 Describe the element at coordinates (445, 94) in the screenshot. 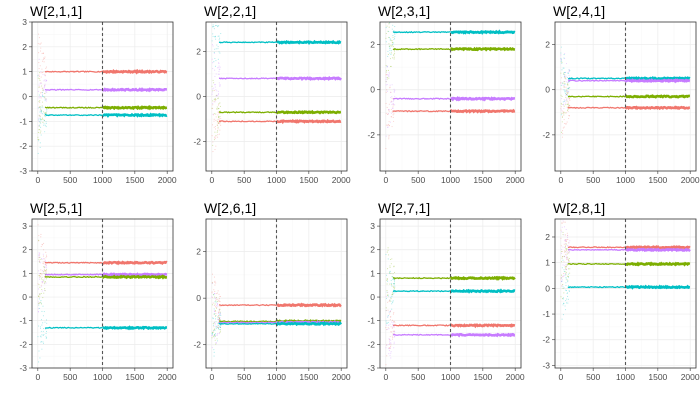

I see `panel-3: 0 500 1000 1500 2000 -2 0 2 W[2,3,1]` at that location.